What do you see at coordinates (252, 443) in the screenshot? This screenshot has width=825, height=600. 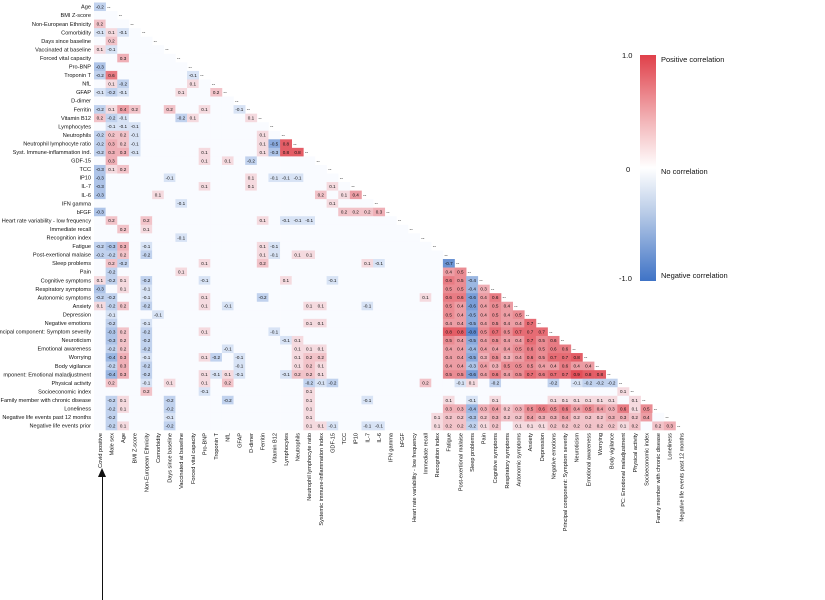 I see `column-label: D-dimer` at bounding box center [252, 443].